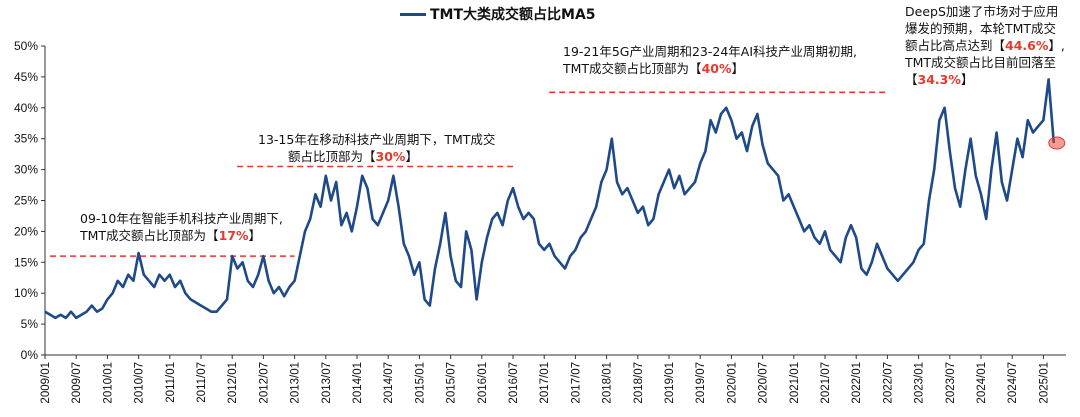 Image resolution: width=1080 pixels, height=417 pixels. What do you see at coordinates (608, 383) in the screenshot?
I see `x-tick-label: 2018/01` at bounding box center [608, 383].